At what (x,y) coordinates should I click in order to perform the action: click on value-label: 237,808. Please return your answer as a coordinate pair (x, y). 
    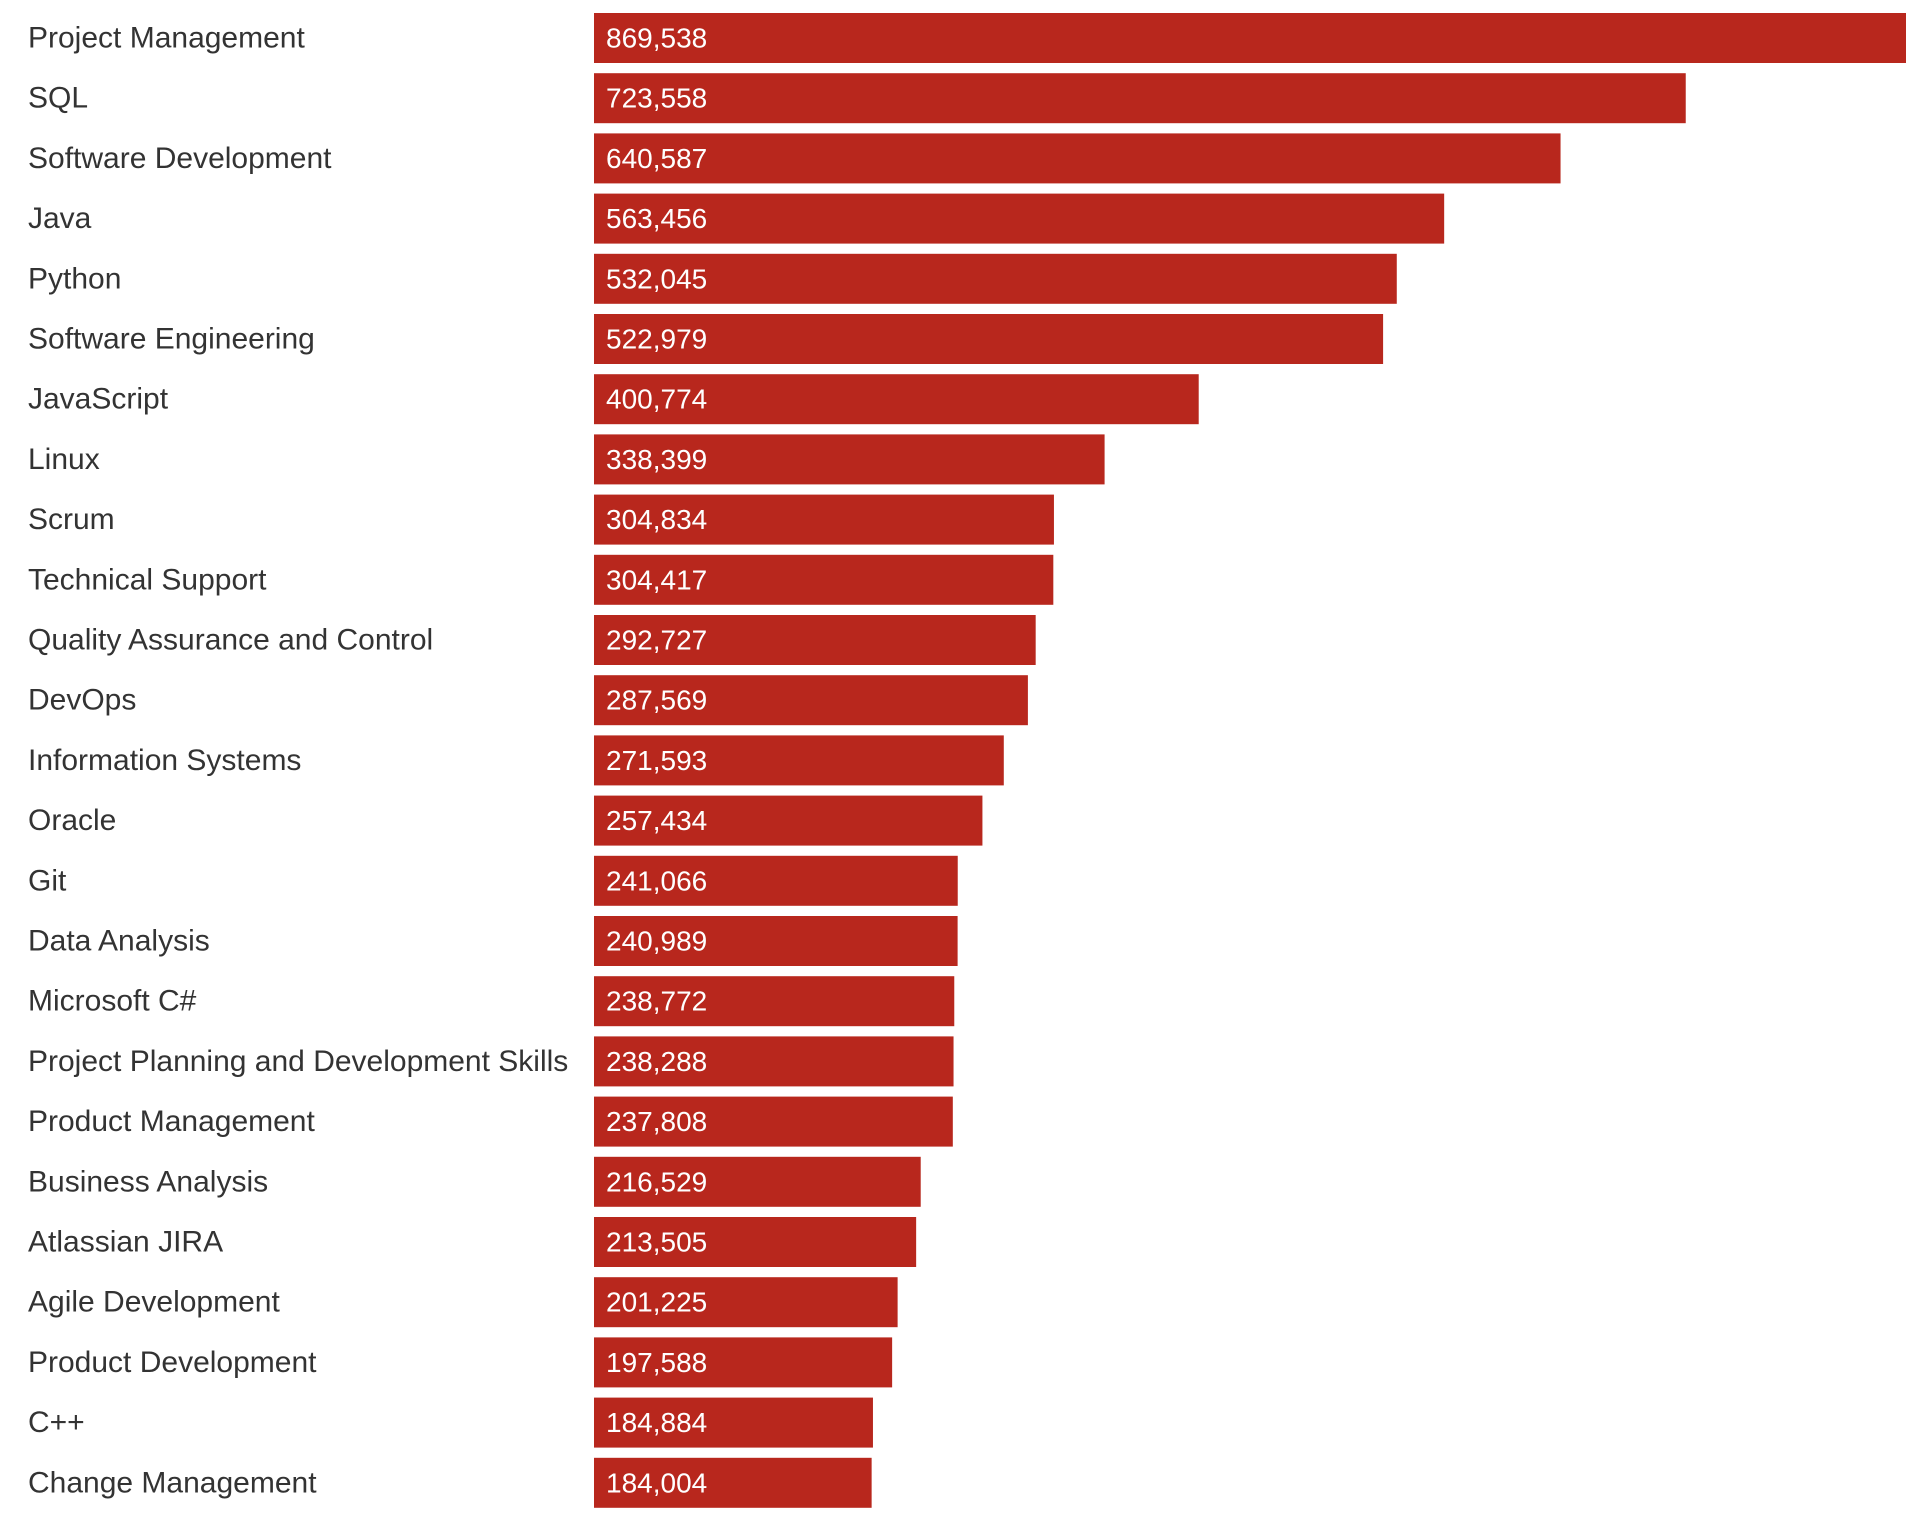
    Looking at the image, I should click on (656, 1121).